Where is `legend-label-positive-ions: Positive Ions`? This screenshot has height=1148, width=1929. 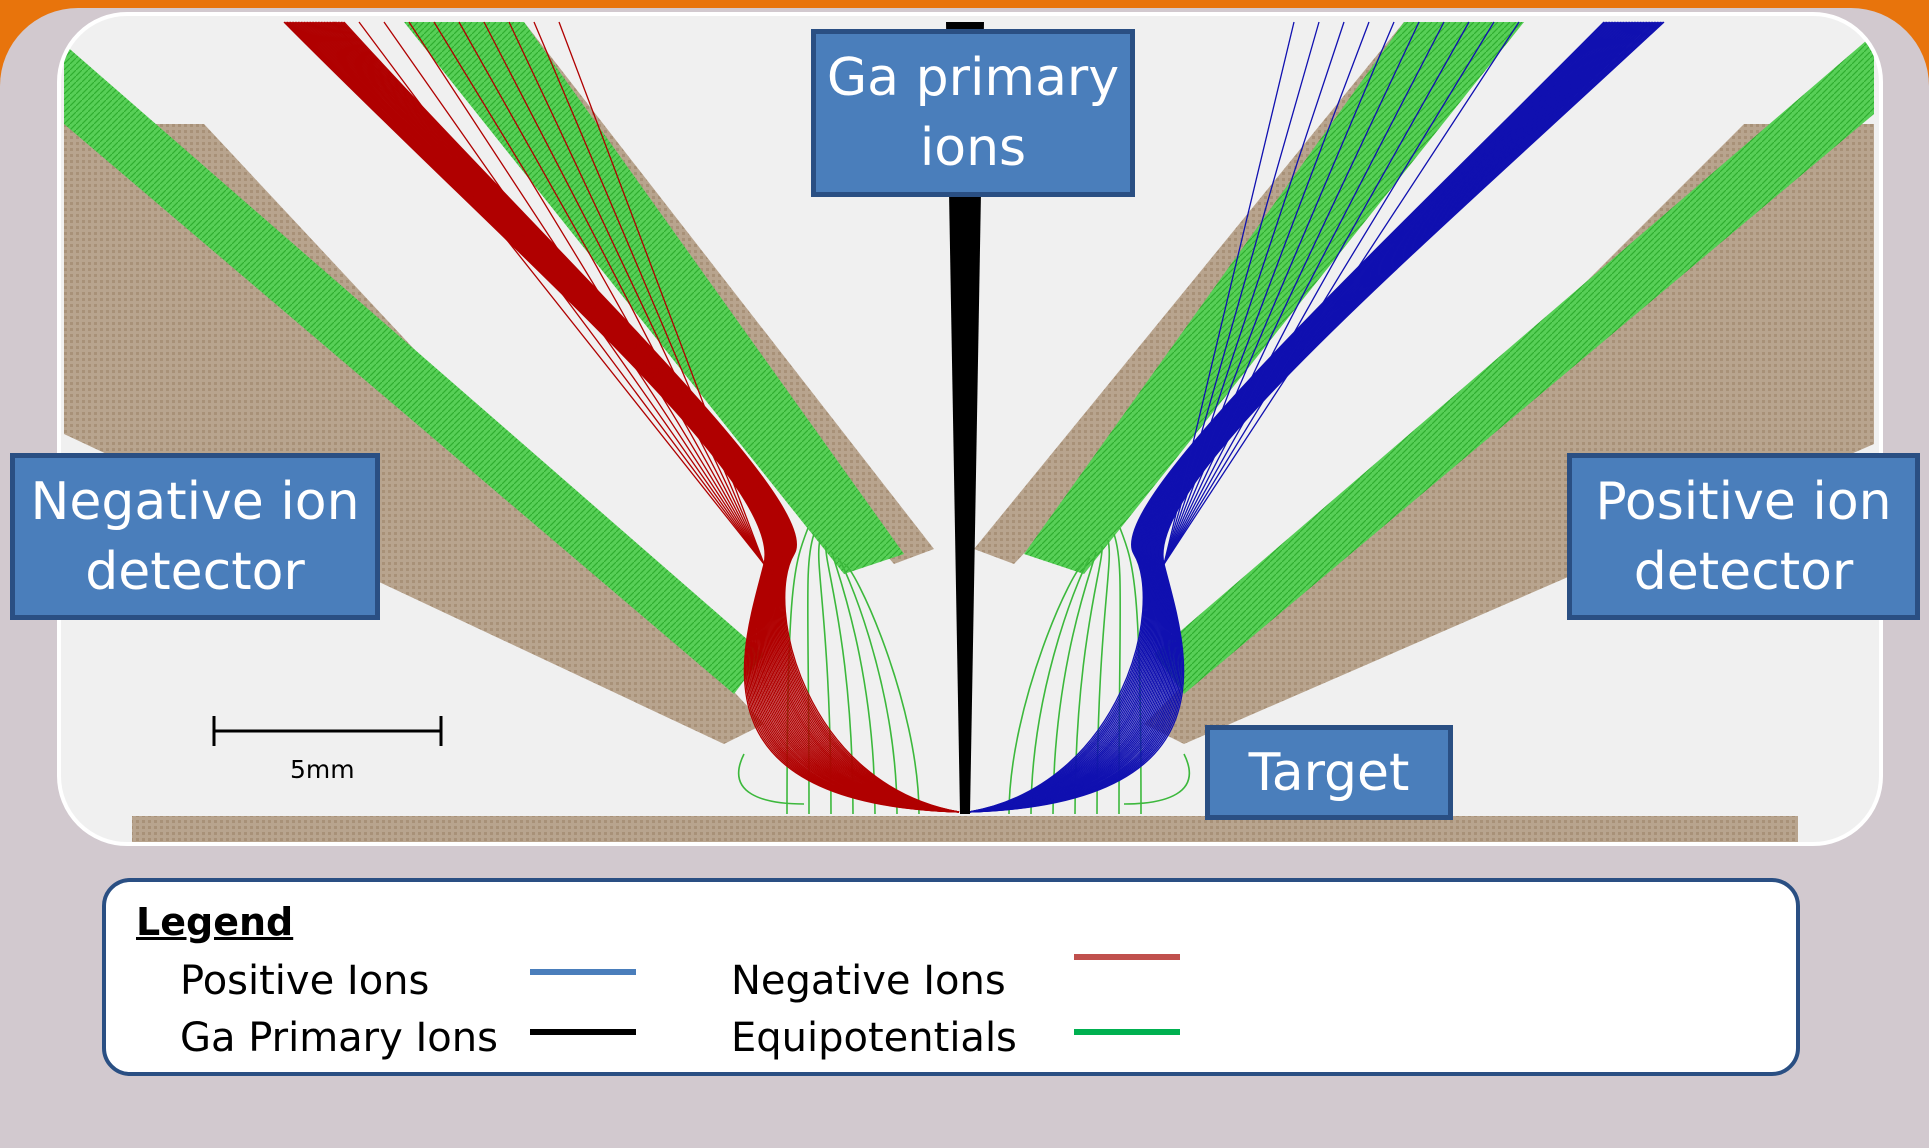 legend-label-positive-ions: Positive Ions is located at coordinates (305, 981).